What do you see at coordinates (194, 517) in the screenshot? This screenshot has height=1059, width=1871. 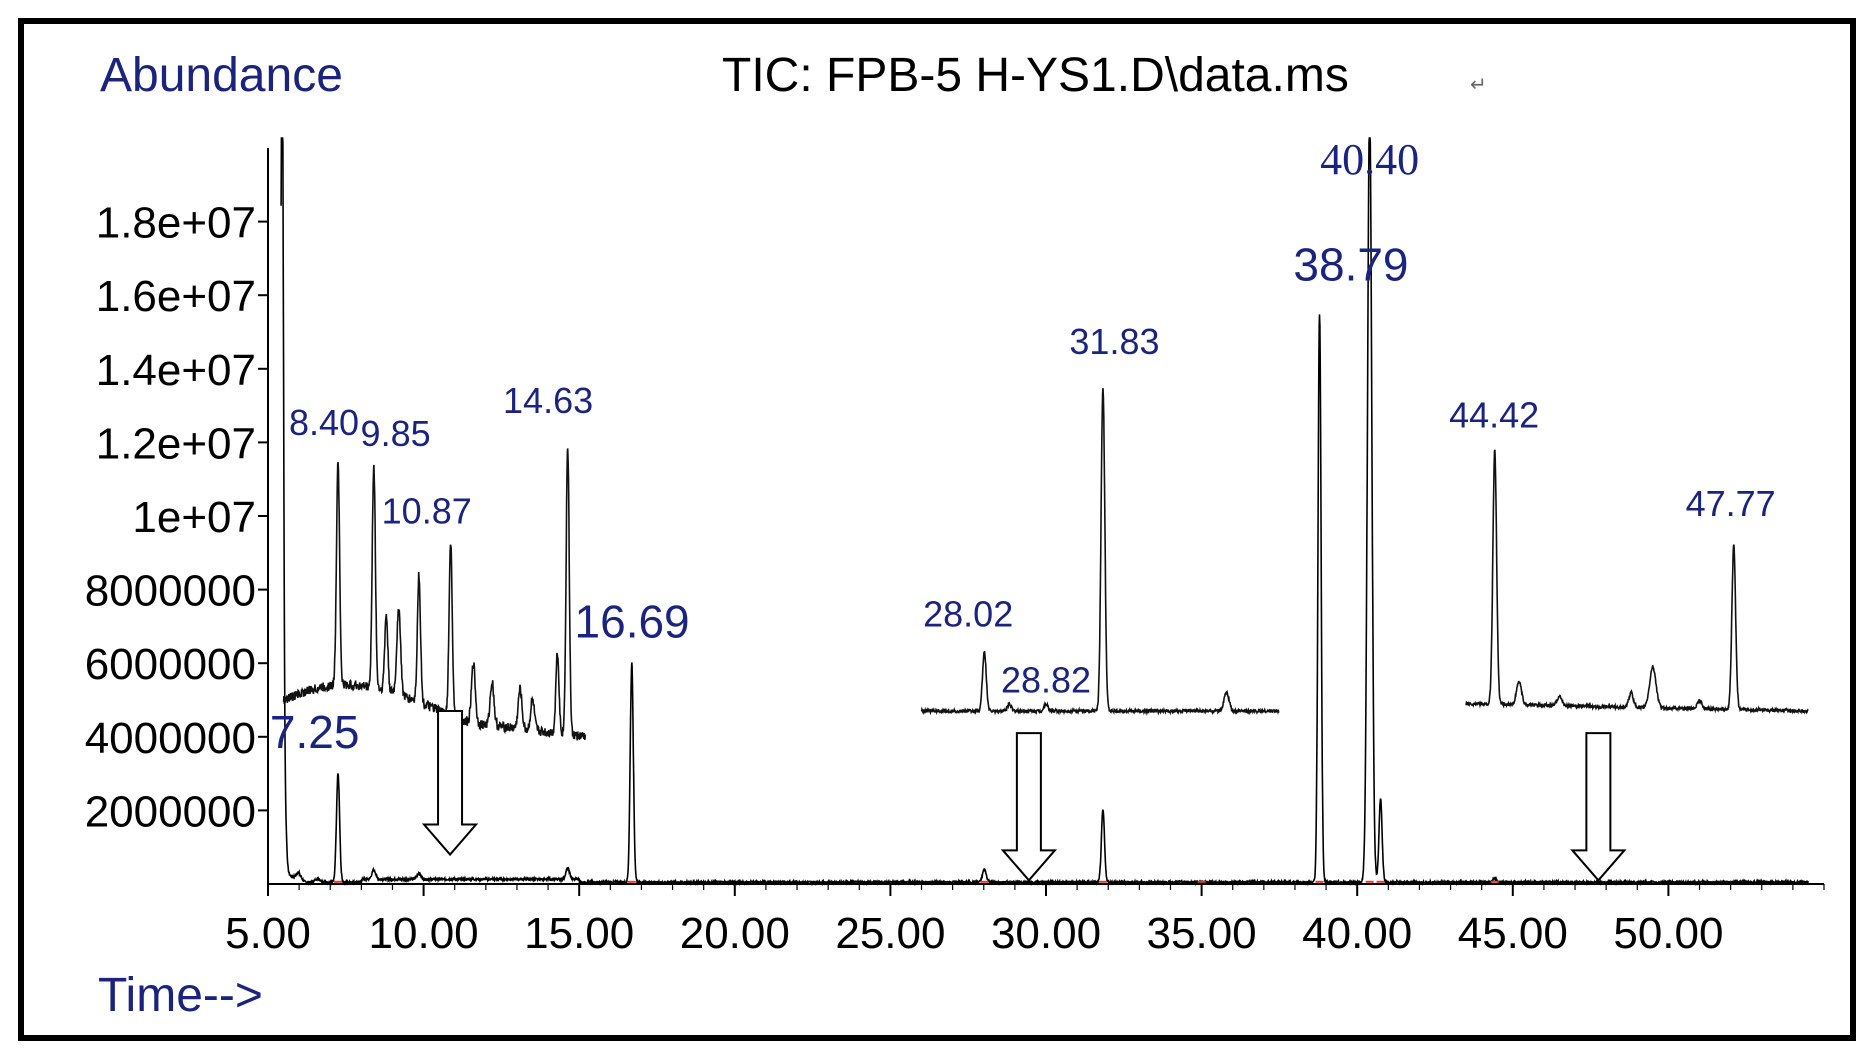 I see `y-tick-label-1e+07: 1e+07` at bounding box center [194, 517].